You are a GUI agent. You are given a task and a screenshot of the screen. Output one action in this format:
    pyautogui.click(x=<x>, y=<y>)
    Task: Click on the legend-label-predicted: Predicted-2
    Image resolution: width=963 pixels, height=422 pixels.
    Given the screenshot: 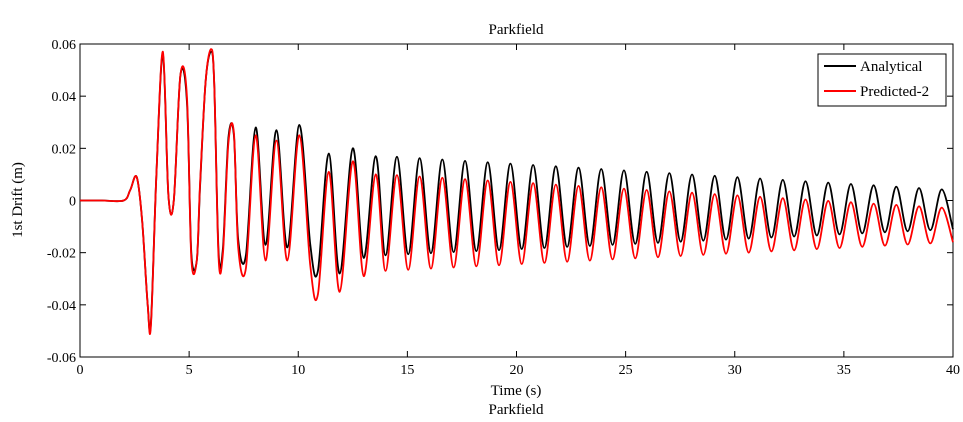 What is the action you would take?
    pyautogui.click(x=894, y=92)
    